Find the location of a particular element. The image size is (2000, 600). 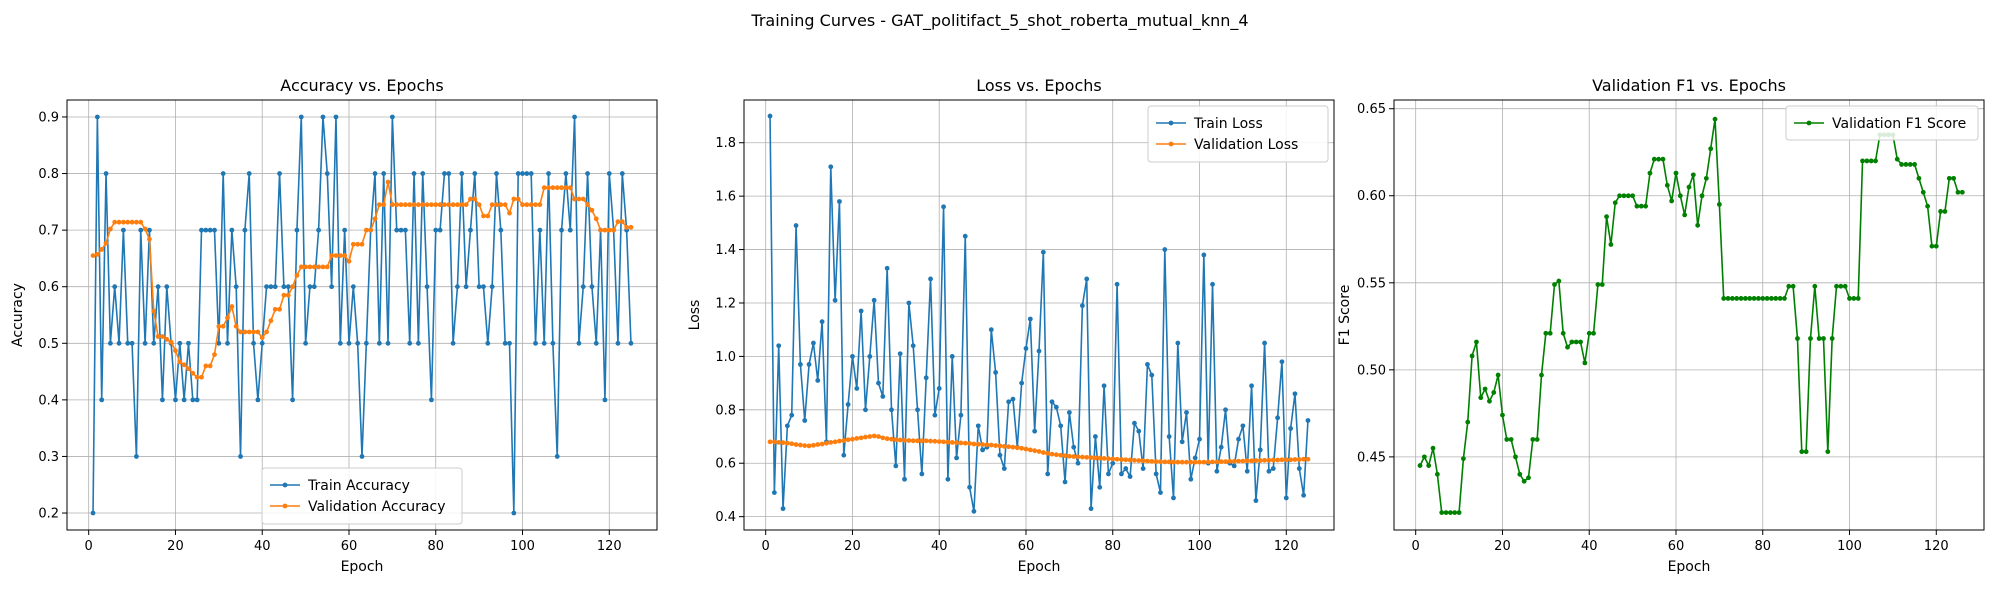

x-tick-label: 120 is located at coordinates (609, 546).